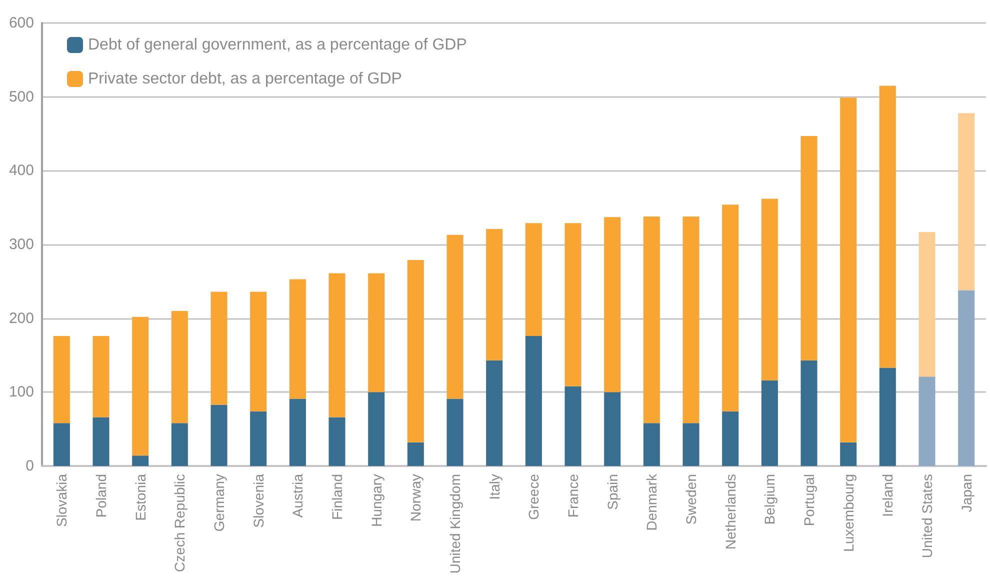  What do you see at coordinates (180, 523) in the screenshot?
I see `x-tick-label: Czech Republic` at bounding box center [180, 523].